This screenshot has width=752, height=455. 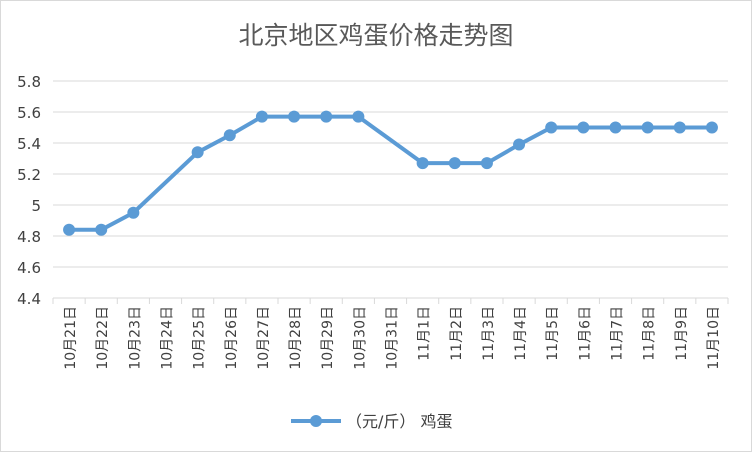 What do you see at coordinates (316, 421) in the screenshot?
I see `legend-marker-swatch` at bounding box center [316, 421].